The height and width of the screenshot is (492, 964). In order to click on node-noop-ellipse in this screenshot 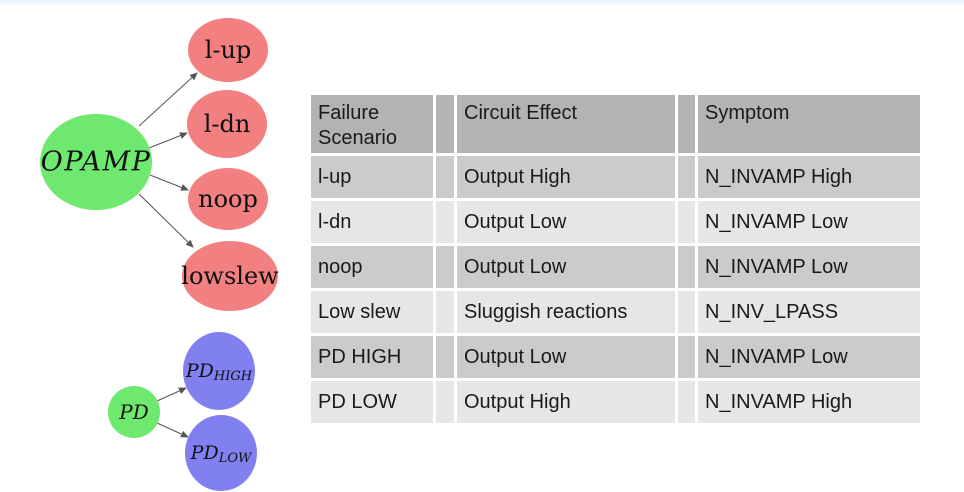, I will do `click(228, 199)`.